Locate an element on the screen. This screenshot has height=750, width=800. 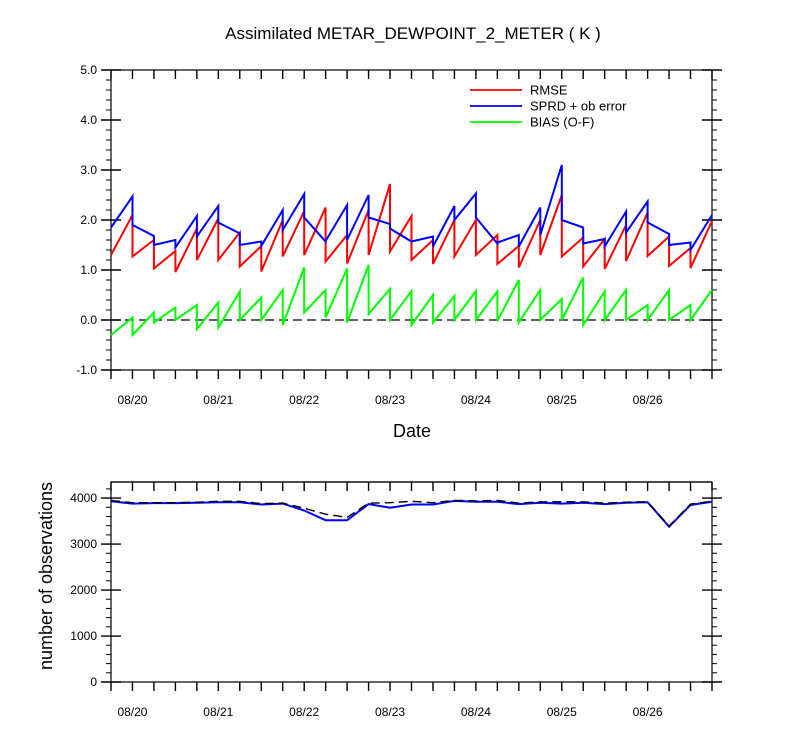
top-x-tick-labels: 08/20 08/21 08/22 08/23 08/24 08/25 08/26 is located at coordinates (389, 400).